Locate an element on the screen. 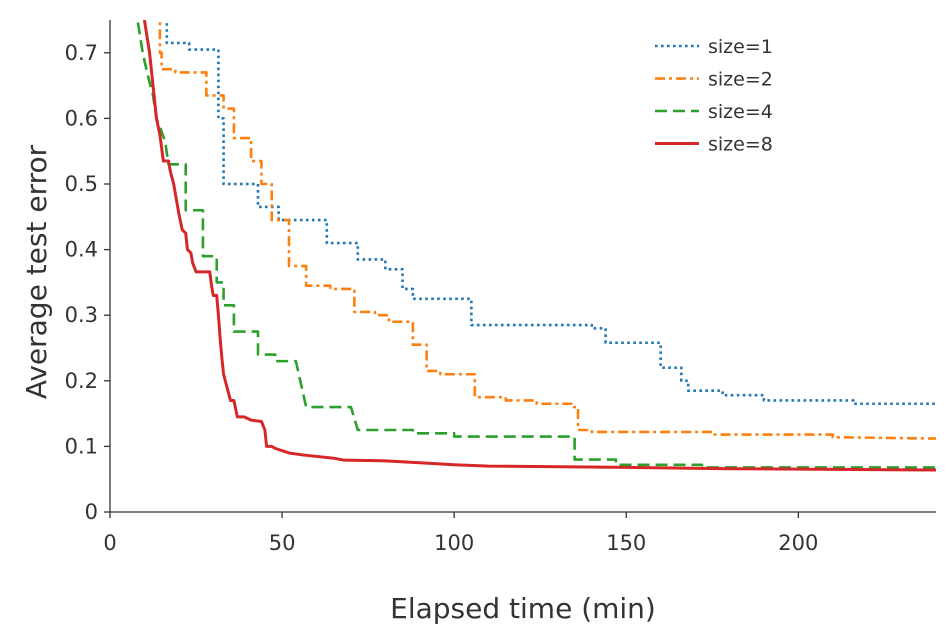  y-tick-label: 0.7 is located at coordinates (81, 53).